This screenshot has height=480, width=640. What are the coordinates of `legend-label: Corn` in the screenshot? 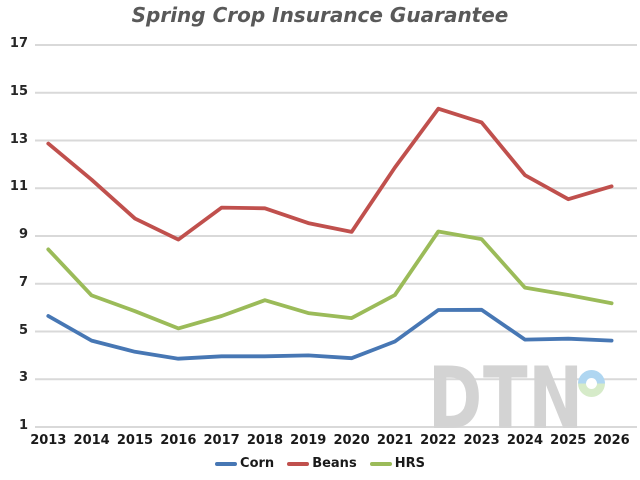 It's located at (257, 463).